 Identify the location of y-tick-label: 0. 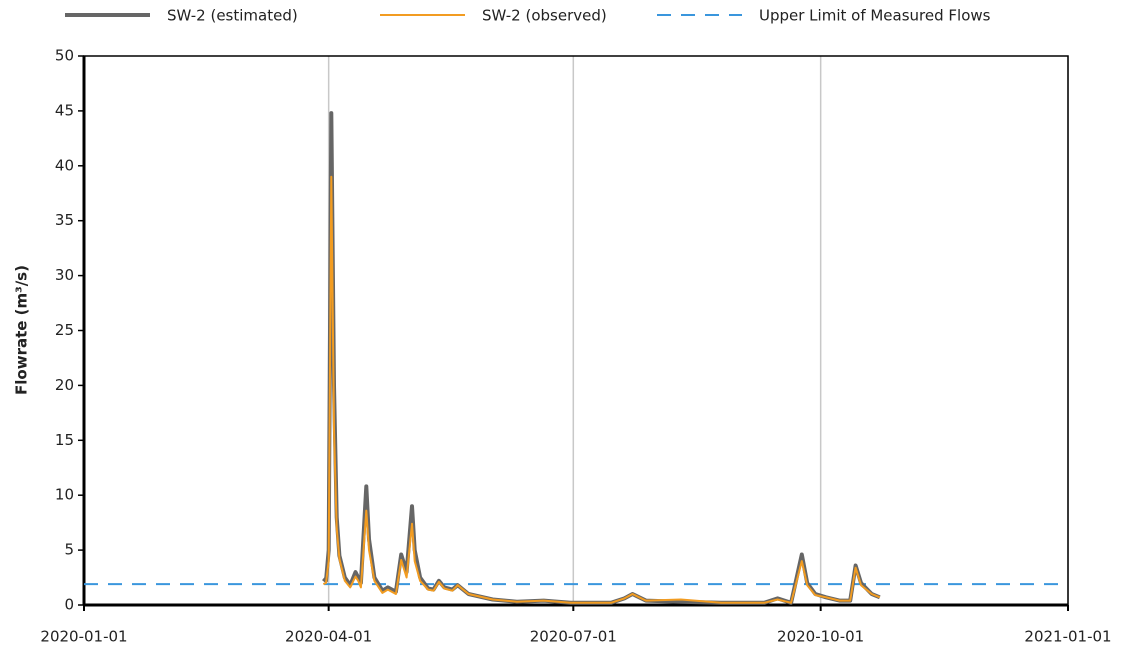
(69, 605).